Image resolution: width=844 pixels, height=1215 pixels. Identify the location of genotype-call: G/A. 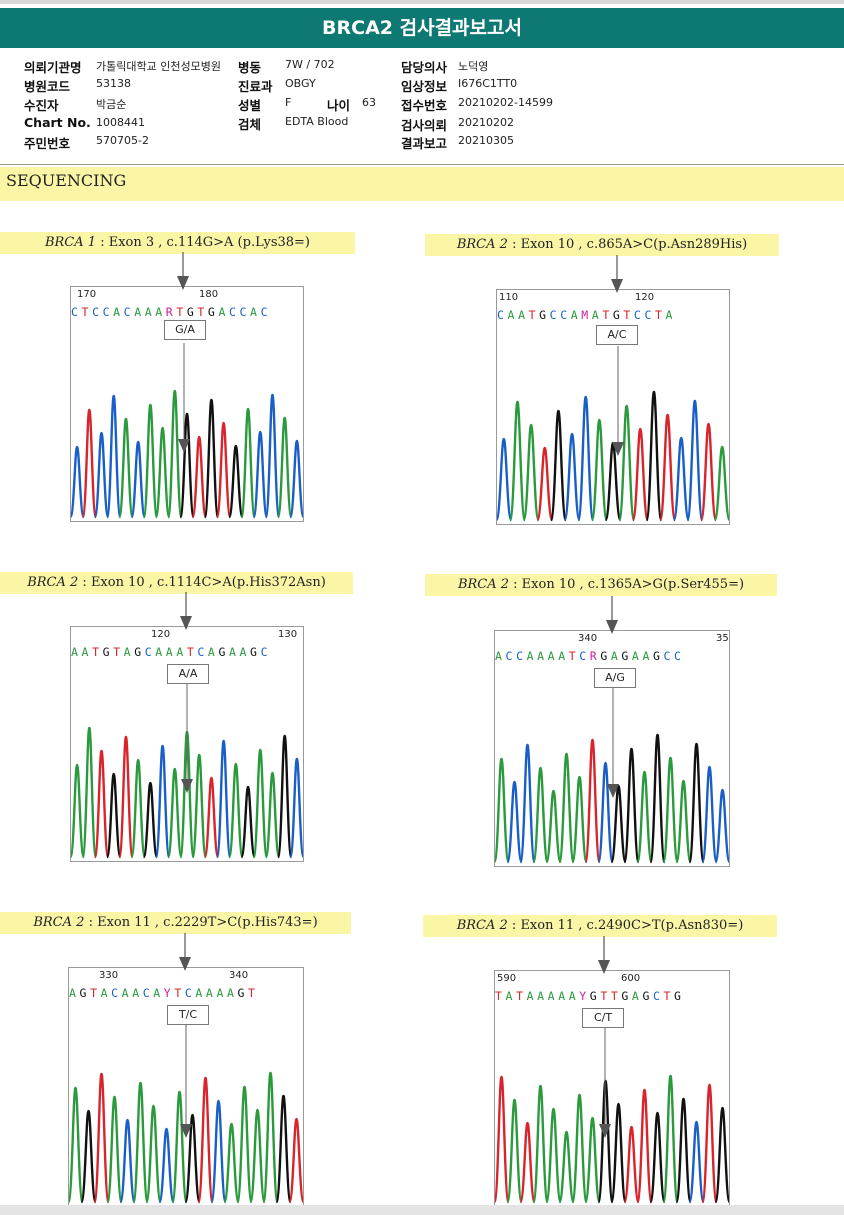
(185, 330).